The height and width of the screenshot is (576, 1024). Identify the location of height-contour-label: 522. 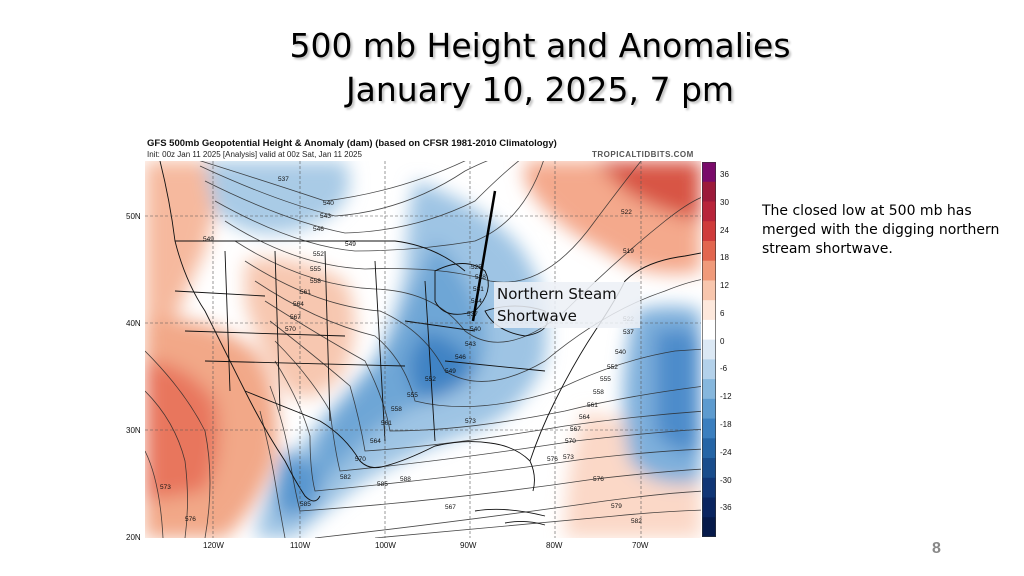
(626, 212).